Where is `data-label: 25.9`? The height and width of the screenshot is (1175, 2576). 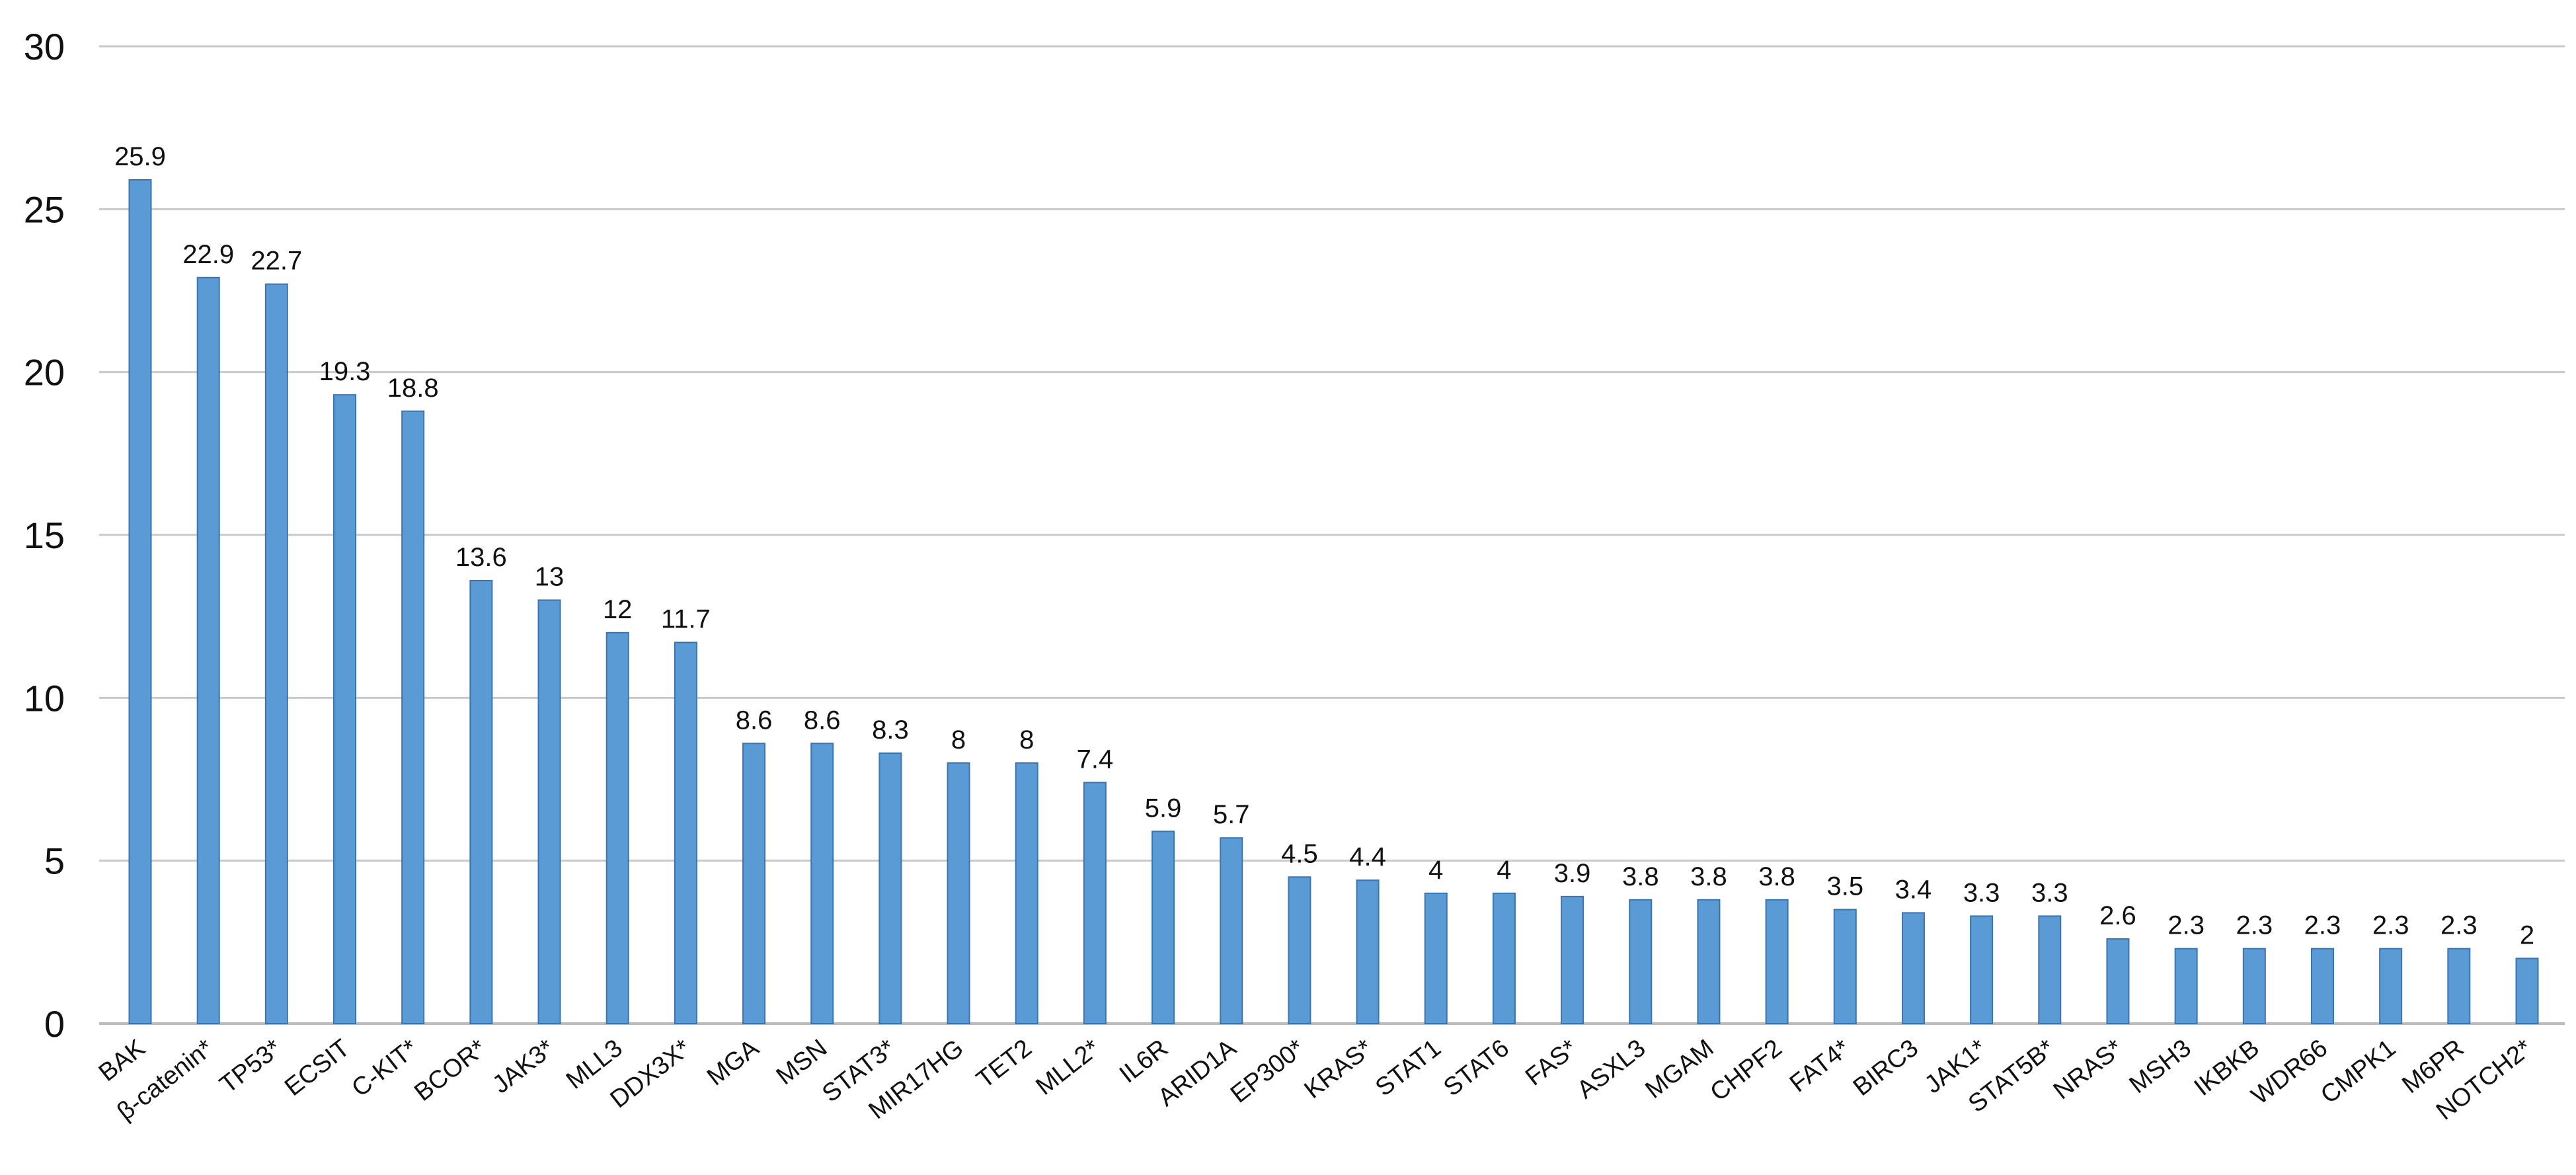 data-label: 25.9 is located at coordinates (140, 156).